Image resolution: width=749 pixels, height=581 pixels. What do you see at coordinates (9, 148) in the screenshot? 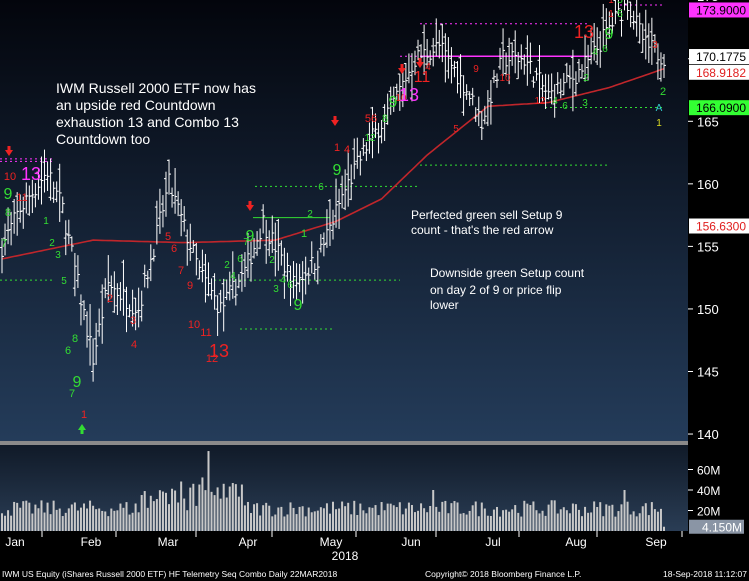
I see `sell-arrow-stem` at bounding box center [9, 148].